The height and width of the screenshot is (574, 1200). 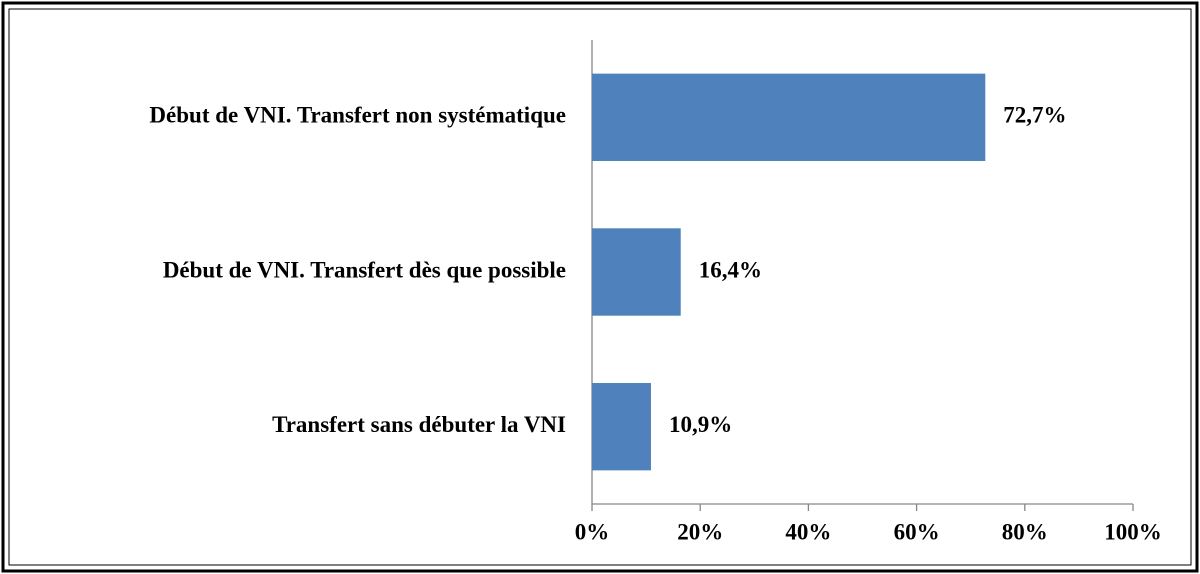 I want to click on x-tick-label: 80%, so click(x=1025, y=531).